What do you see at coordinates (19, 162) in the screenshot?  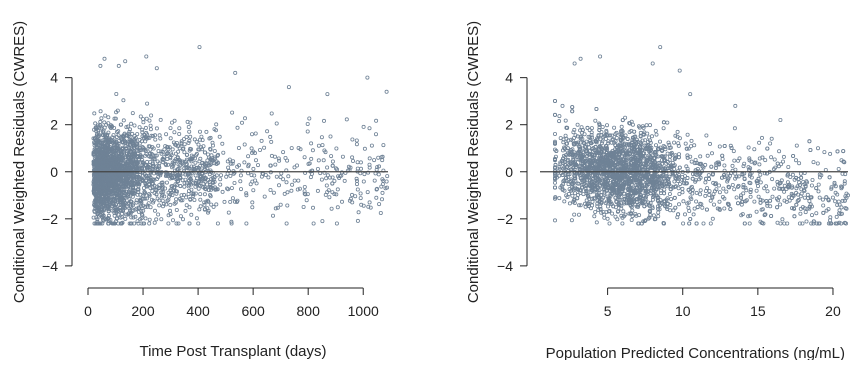 I see `y-axis-label: Conditional Weighted Residuals (CWRES)` at bounding box center [19, 162].